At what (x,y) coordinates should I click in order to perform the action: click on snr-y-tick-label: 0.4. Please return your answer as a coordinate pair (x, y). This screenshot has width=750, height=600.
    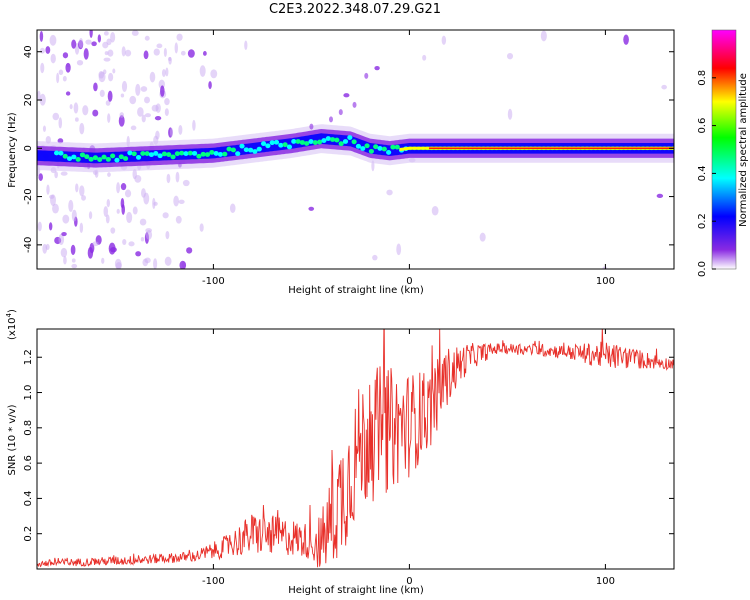
    Looking at the image, I should click on (28, 498).